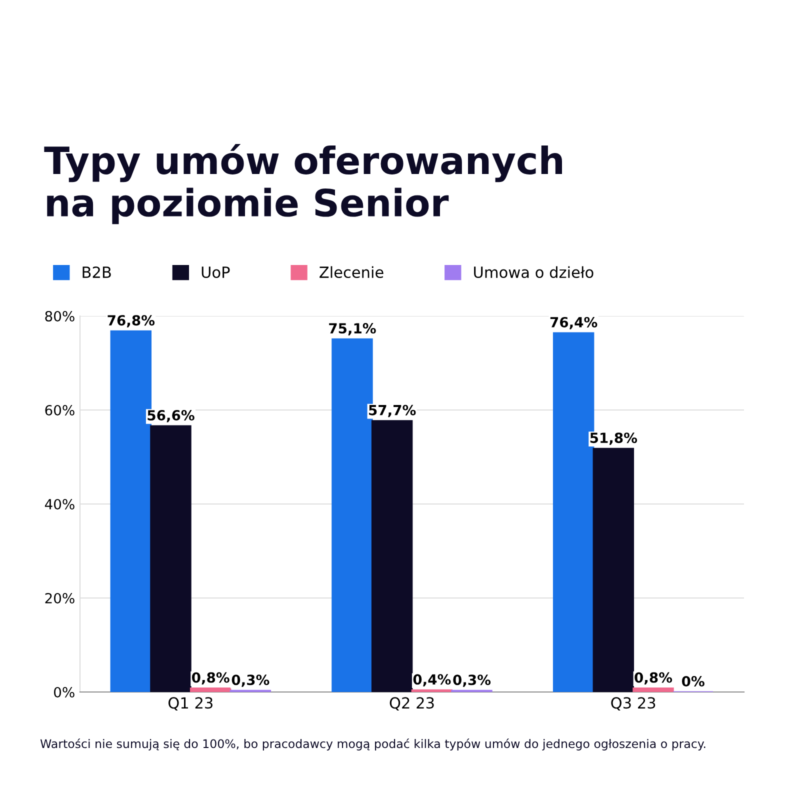  What do you see at coordinates (216, 272) in the screenshot?
I see `legend-label: UoP` at bounding box center [216, 272].